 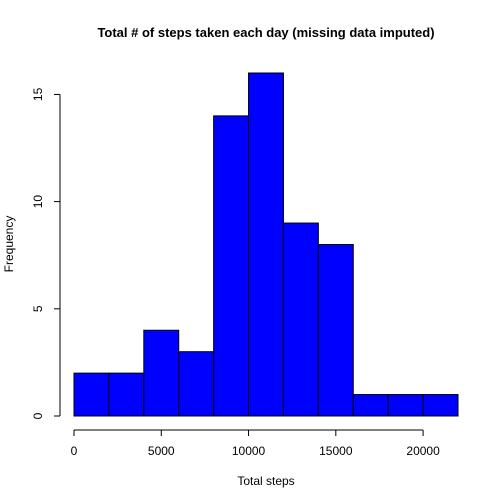 I want to click on x-axis: 0 5000 10000 15000 20000, so click(x=255, y=443).